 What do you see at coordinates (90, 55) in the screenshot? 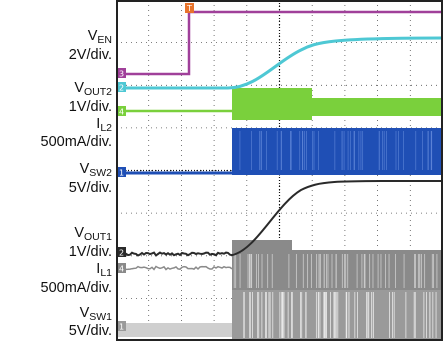
I see `ch-ven-scale: 2V/div.` at bounding box center [90, 55].